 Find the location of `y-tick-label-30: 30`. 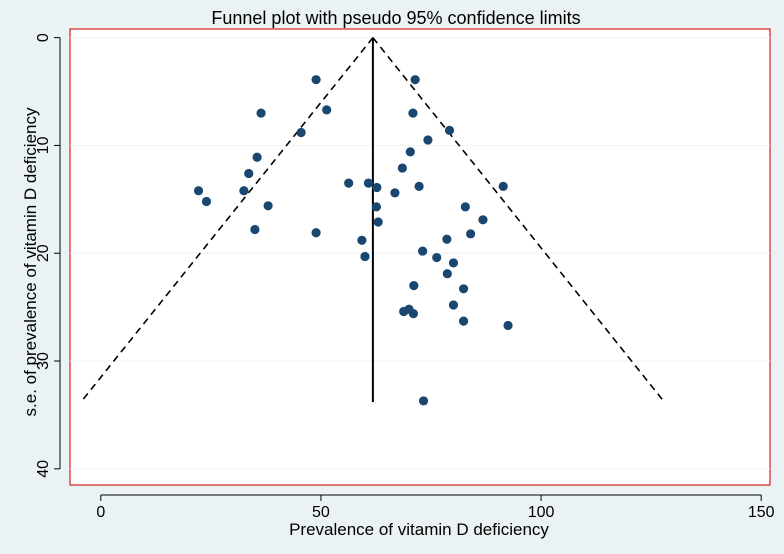

y-tick-label-30: 30 is located at coordinates (43, 361).